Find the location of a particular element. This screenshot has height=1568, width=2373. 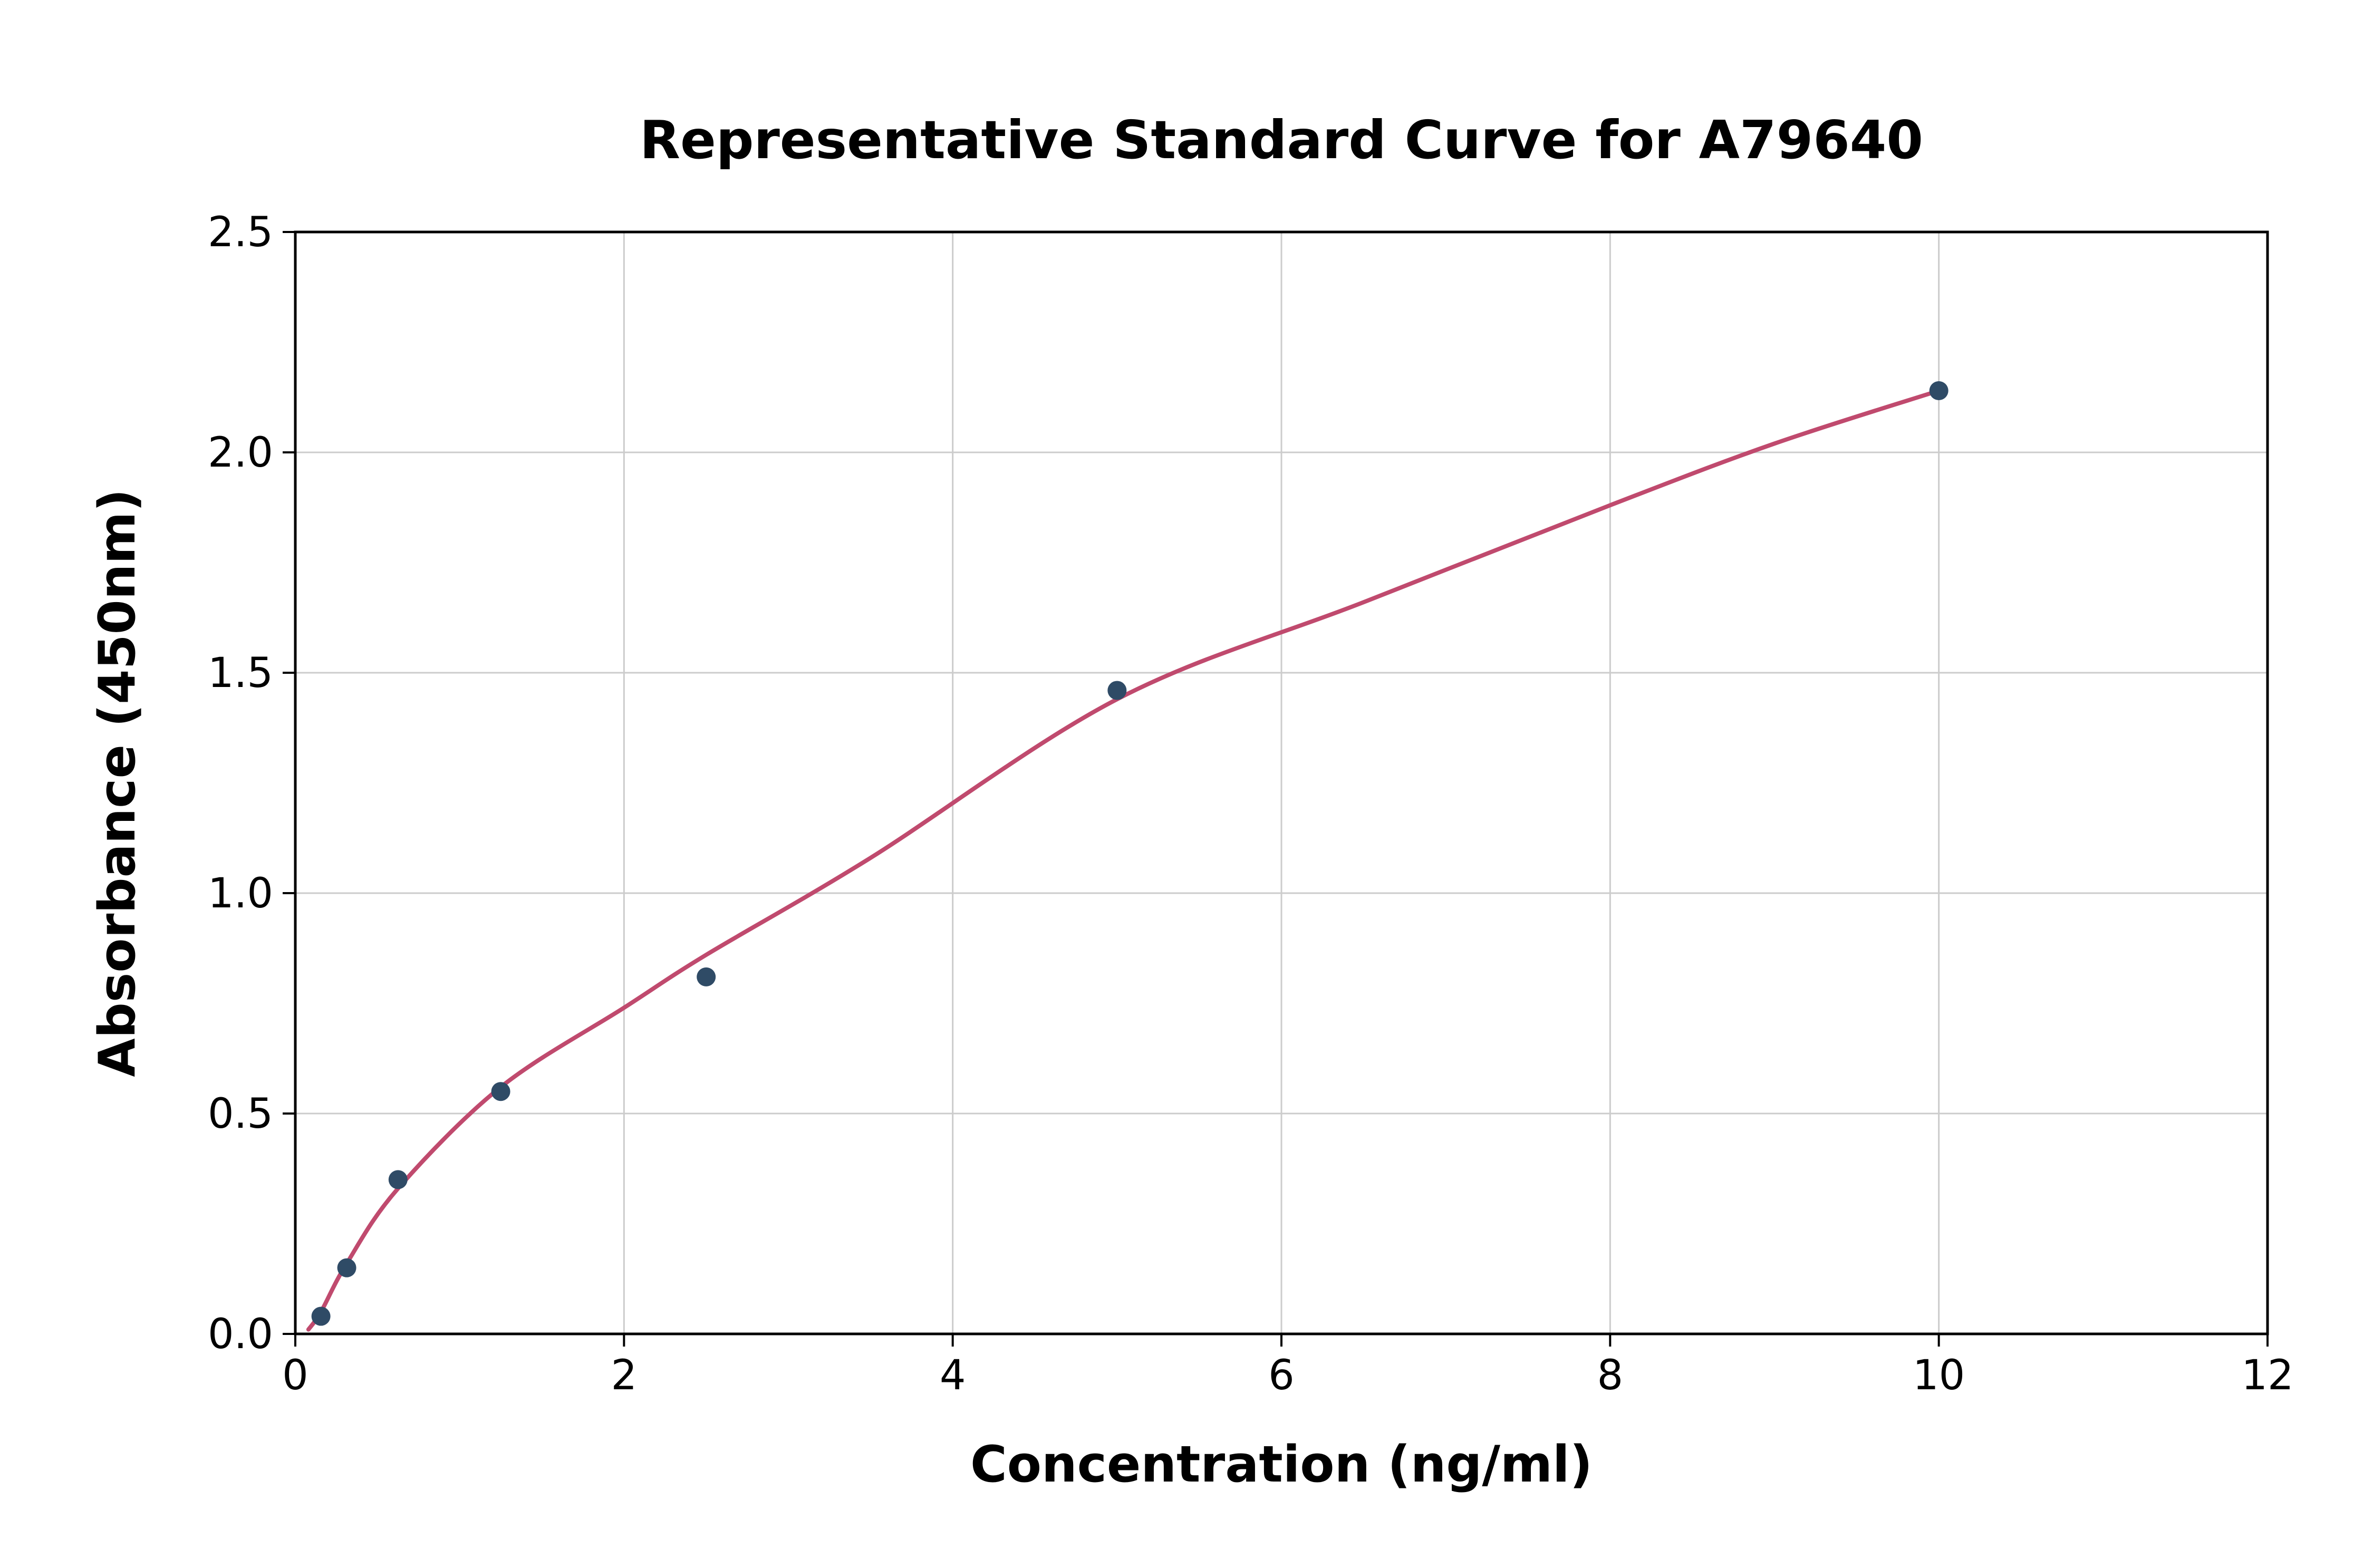

chart-title: Representative Standard Curve for A79640 is located at coordinates (1281, 140).